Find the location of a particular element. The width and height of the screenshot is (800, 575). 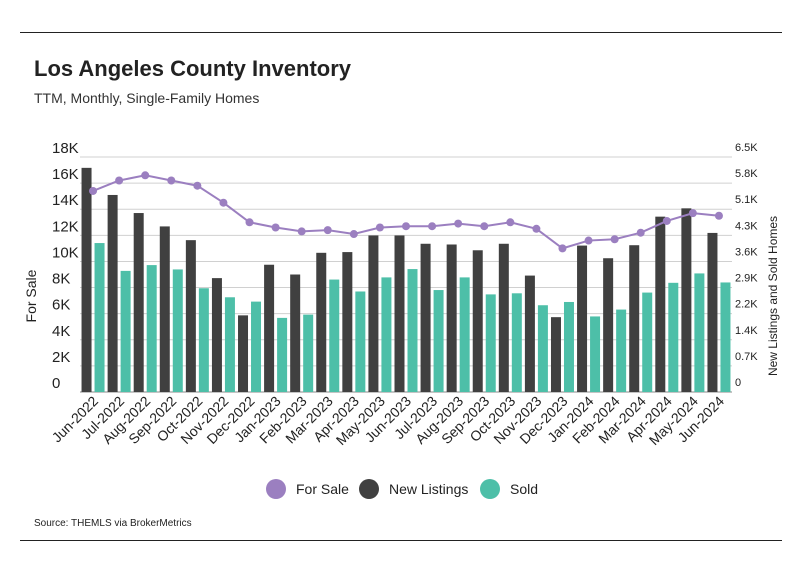

y-tick-label: 4K is located at coordinates (61, 331).